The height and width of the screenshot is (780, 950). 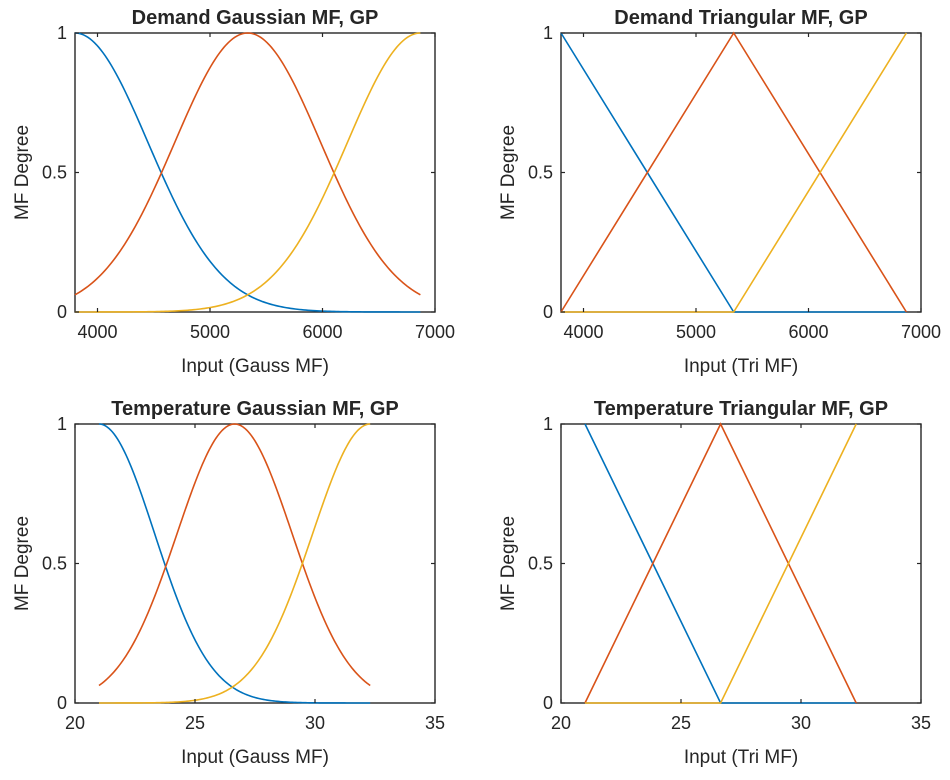 I want to click on chart-title: Temperature Triangular MF, GP, so click(x=741, y=409).